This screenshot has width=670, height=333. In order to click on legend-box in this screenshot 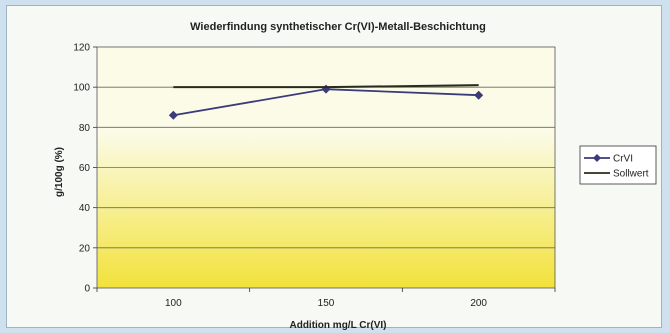, I will do `click(618, 165)`.